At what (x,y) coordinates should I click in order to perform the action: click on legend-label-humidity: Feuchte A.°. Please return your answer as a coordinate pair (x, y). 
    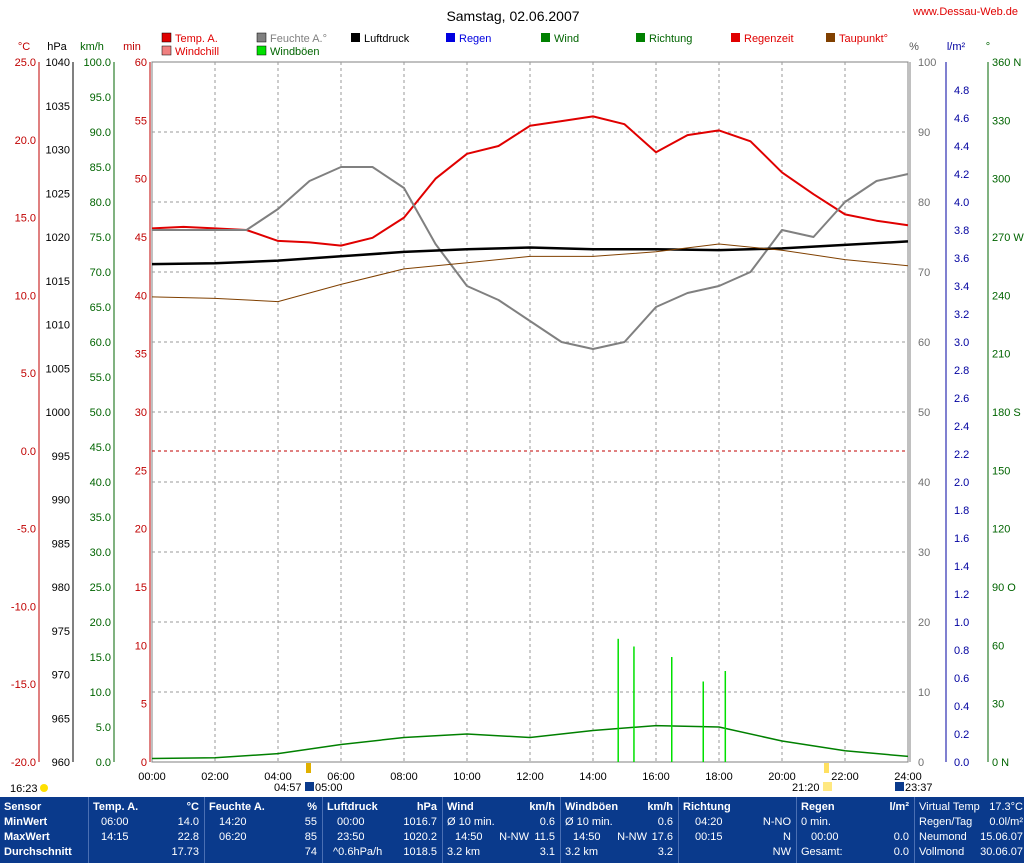
    Looking at the image, I should click on (298, 39).